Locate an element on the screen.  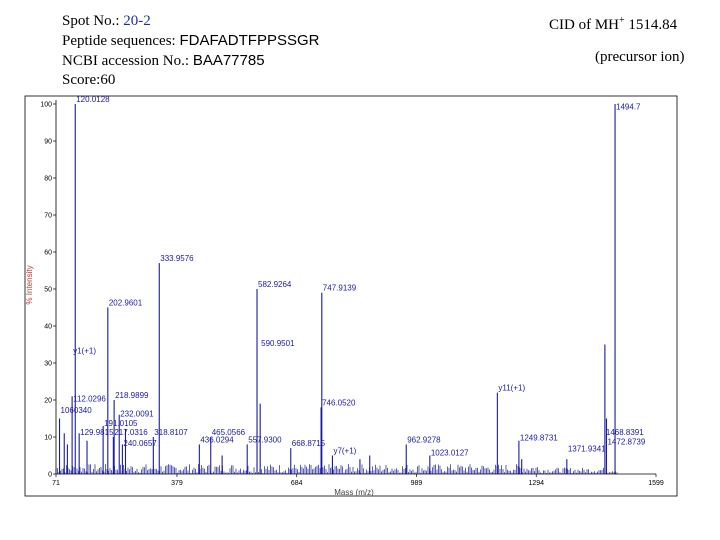
peak-label: 746.0520 is located at coordinates (339, 402).